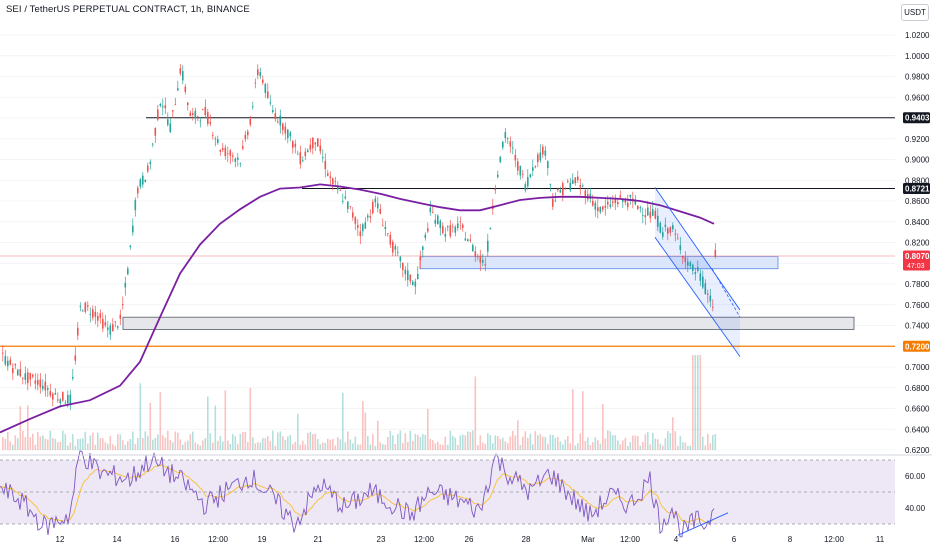  Describe the element at coordinates (726, 293) in the screenshot. I see `channel-mid-line` at that location.